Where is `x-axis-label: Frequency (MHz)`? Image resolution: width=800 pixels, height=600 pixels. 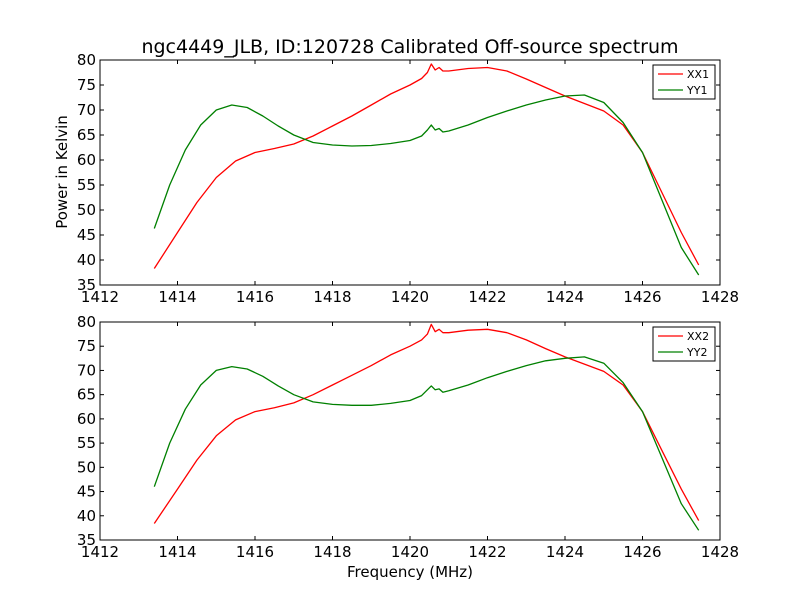
x-axis-label: Frequency (MHz) is located at coordinates (410, 572).